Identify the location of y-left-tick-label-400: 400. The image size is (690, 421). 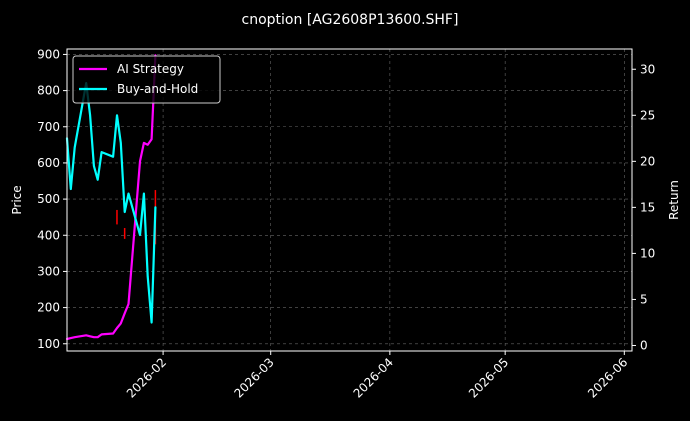
(48, 235).